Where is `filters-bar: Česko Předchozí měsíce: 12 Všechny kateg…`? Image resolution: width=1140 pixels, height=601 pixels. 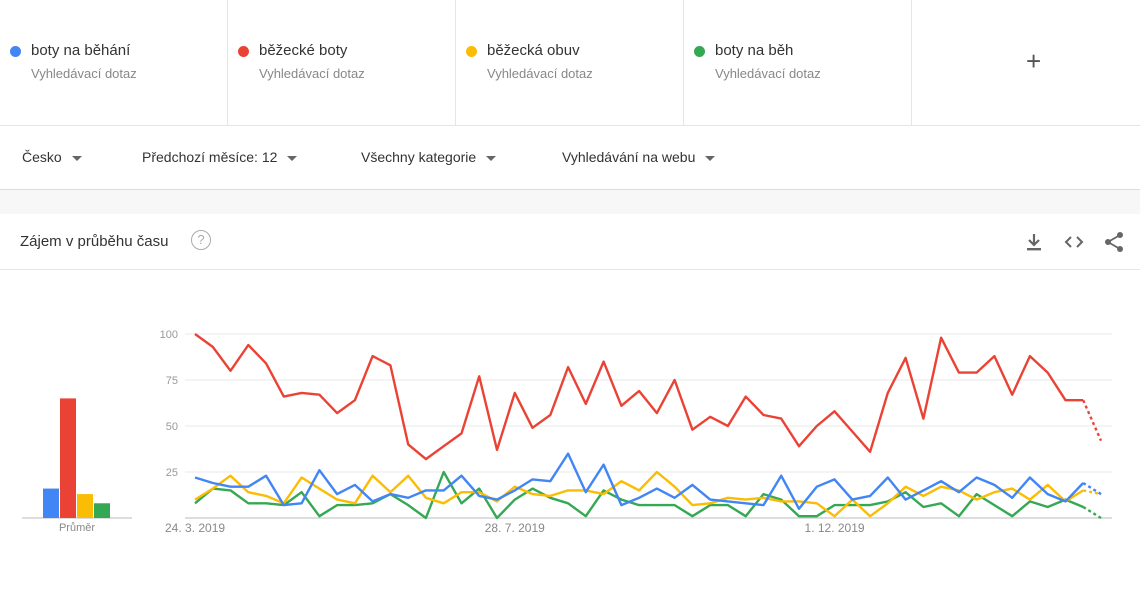
filters-bar: Česko Předchozí měsíce: 12 Všechny kateg… is located at coordinates (570, 157).